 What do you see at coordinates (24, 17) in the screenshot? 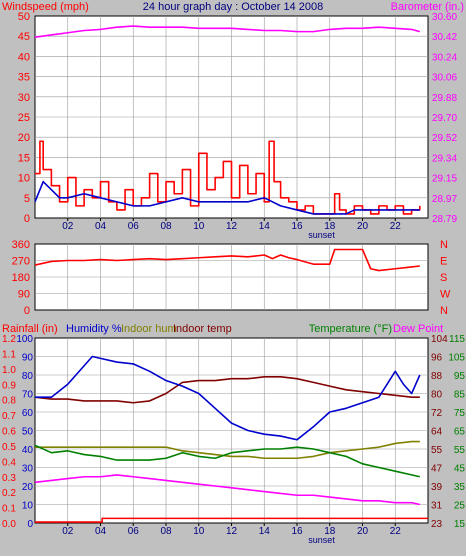
I see `wind-ytick-label-10: 50` at bounding box center [24, 17].